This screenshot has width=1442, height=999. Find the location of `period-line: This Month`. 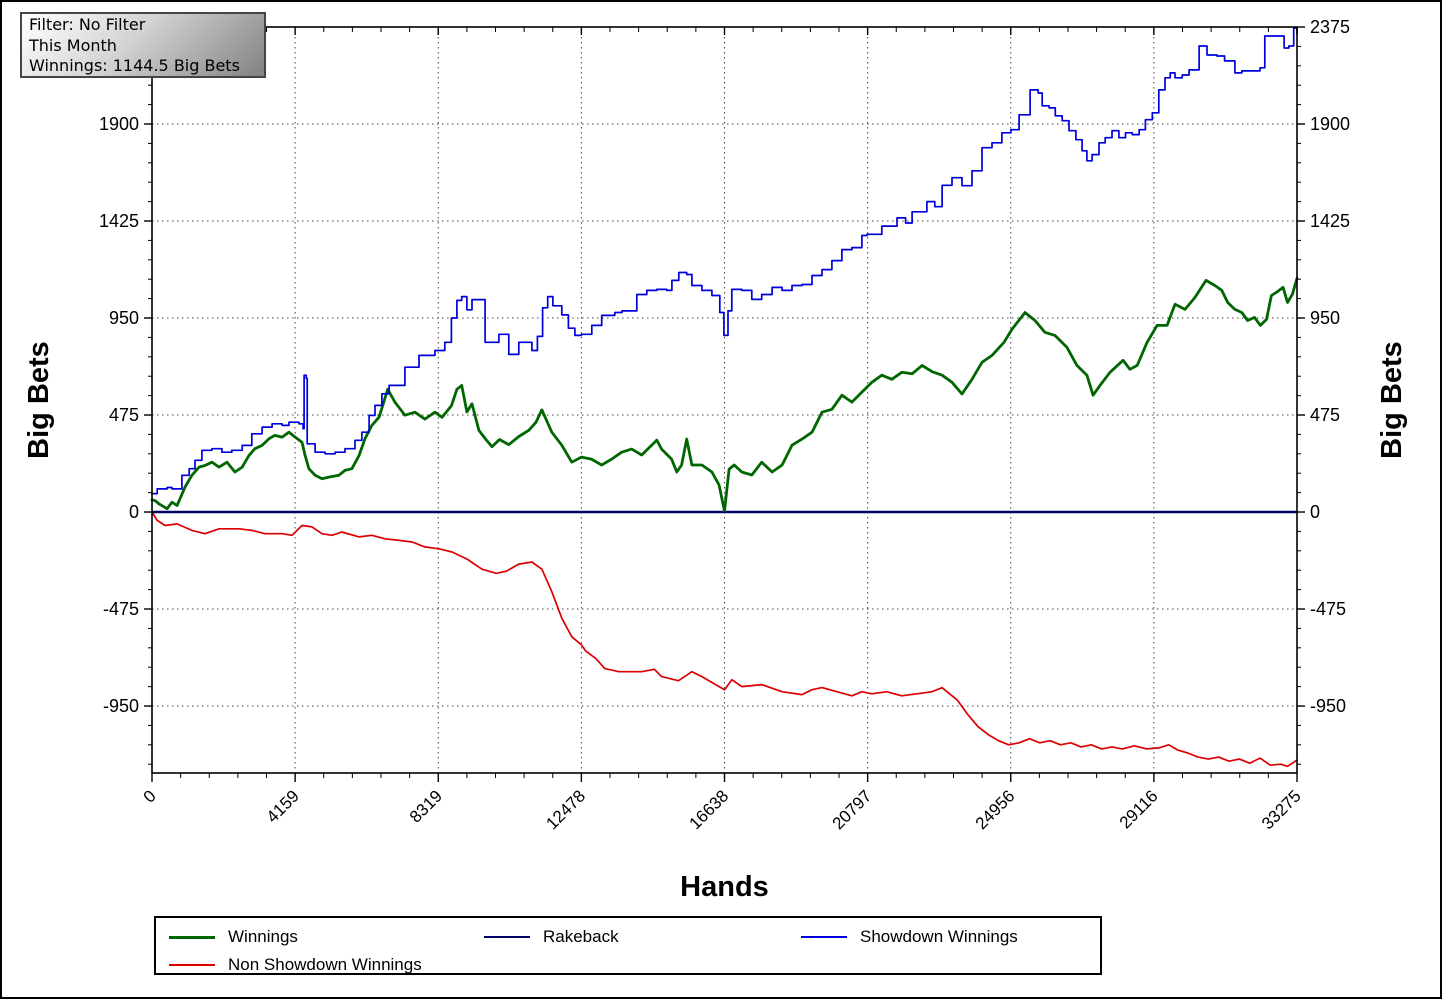

period-line: This Month is located at coordinates (73, 45).